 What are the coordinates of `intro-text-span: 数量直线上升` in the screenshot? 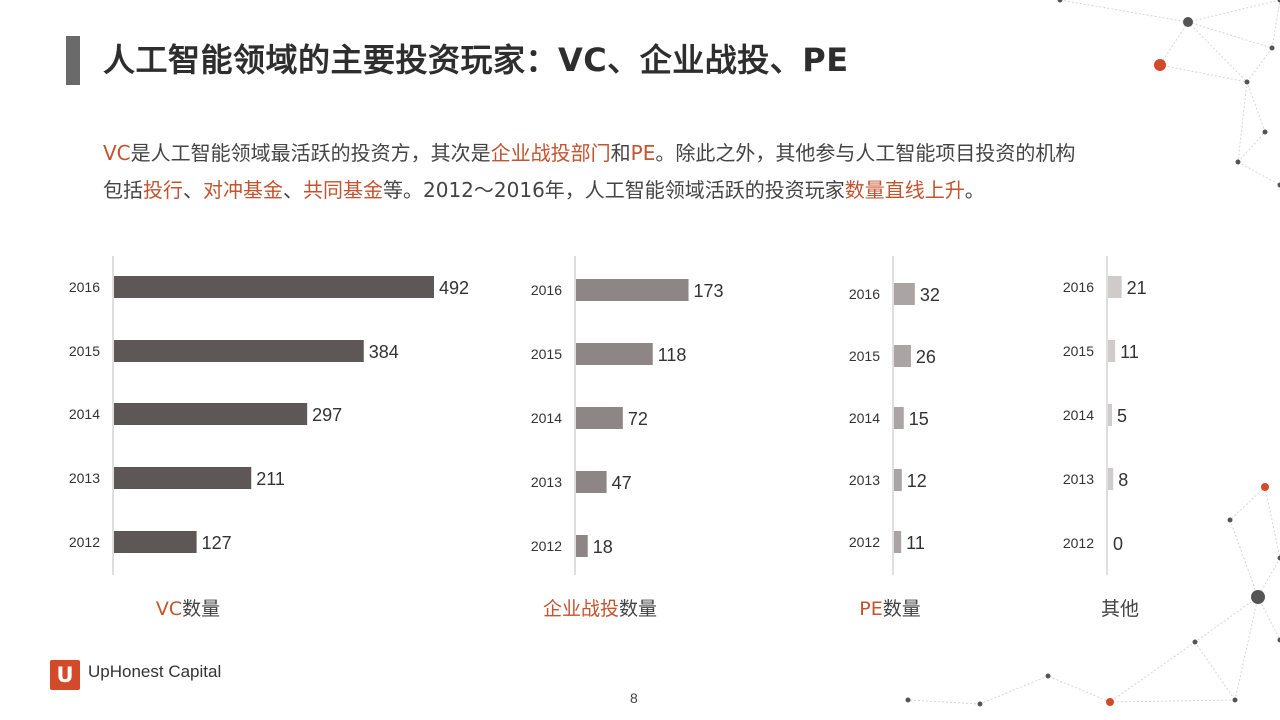 It's located at (904, 190).